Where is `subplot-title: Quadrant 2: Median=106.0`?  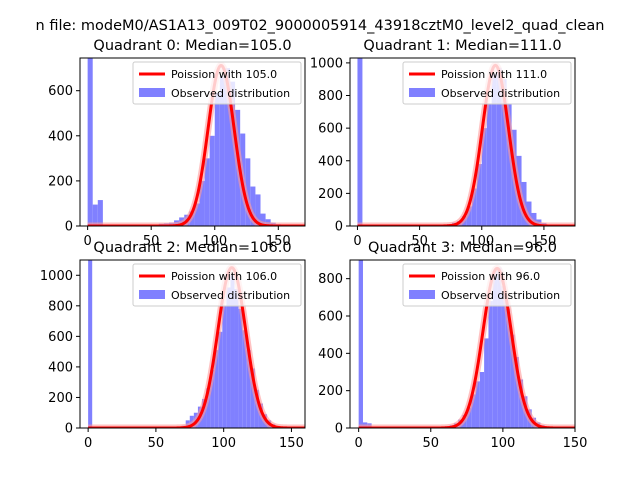
subplot-title: Quadrant 2: Median=106.0 is located at coordinates (192, 248).